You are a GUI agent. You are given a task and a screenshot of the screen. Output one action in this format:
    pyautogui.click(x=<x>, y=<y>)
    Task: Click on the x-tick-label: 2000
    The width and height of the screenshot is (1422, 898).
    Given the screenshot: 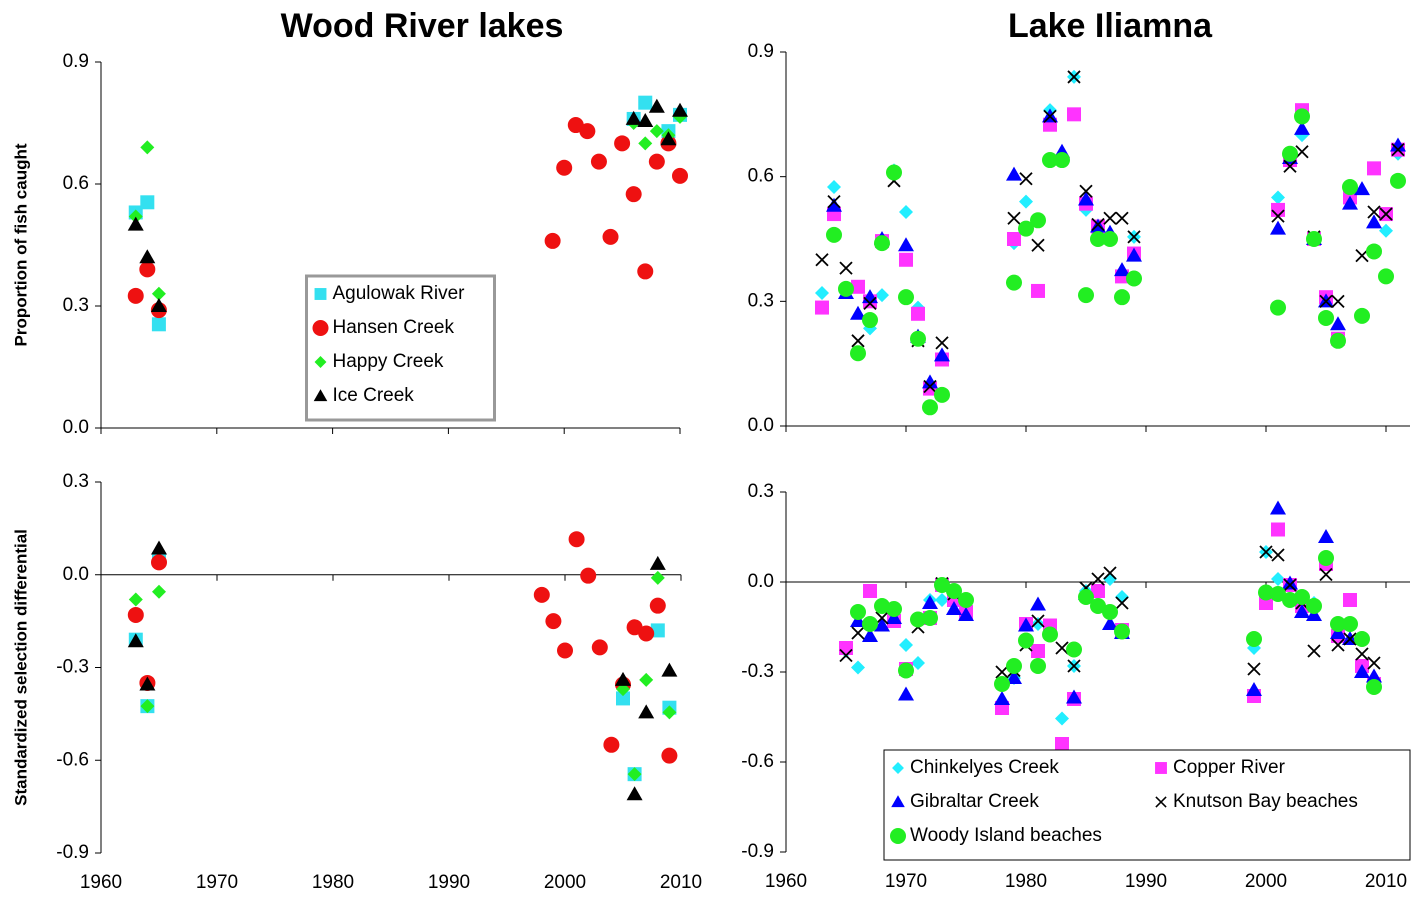 What is the action you would take?
    pyautogui.click(x=565, y=882)
    